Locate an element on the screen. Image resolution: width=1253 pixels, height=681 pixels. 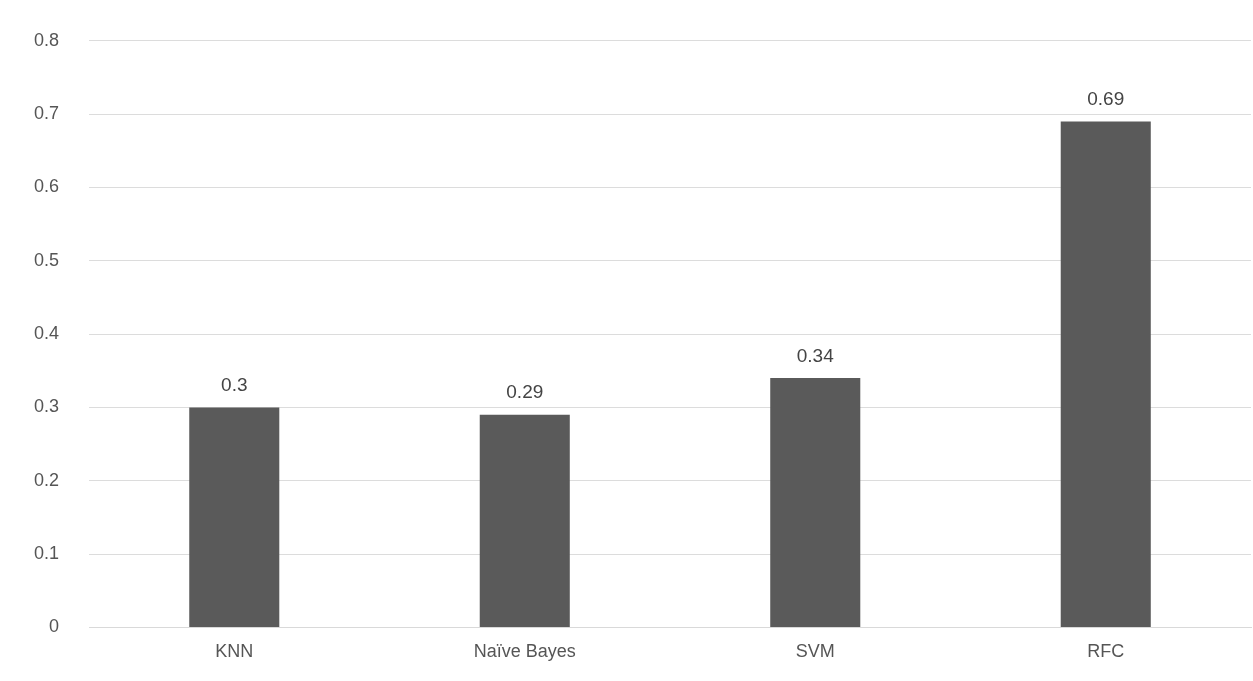
y-tick-label: 0.8 is located at coordinates (46, 39).